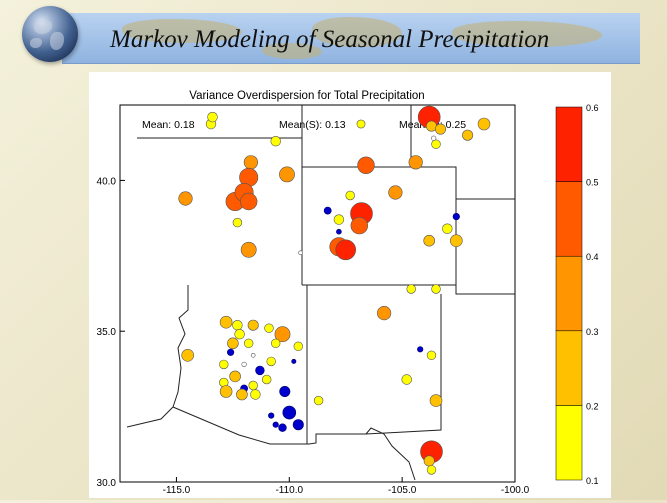 Image resolution: width=667 pixels, height=503 pixels. Describe the element at coordinates (592, 481) in the screenshot. I see `colorbar-tick-label: 0.1` at that location.